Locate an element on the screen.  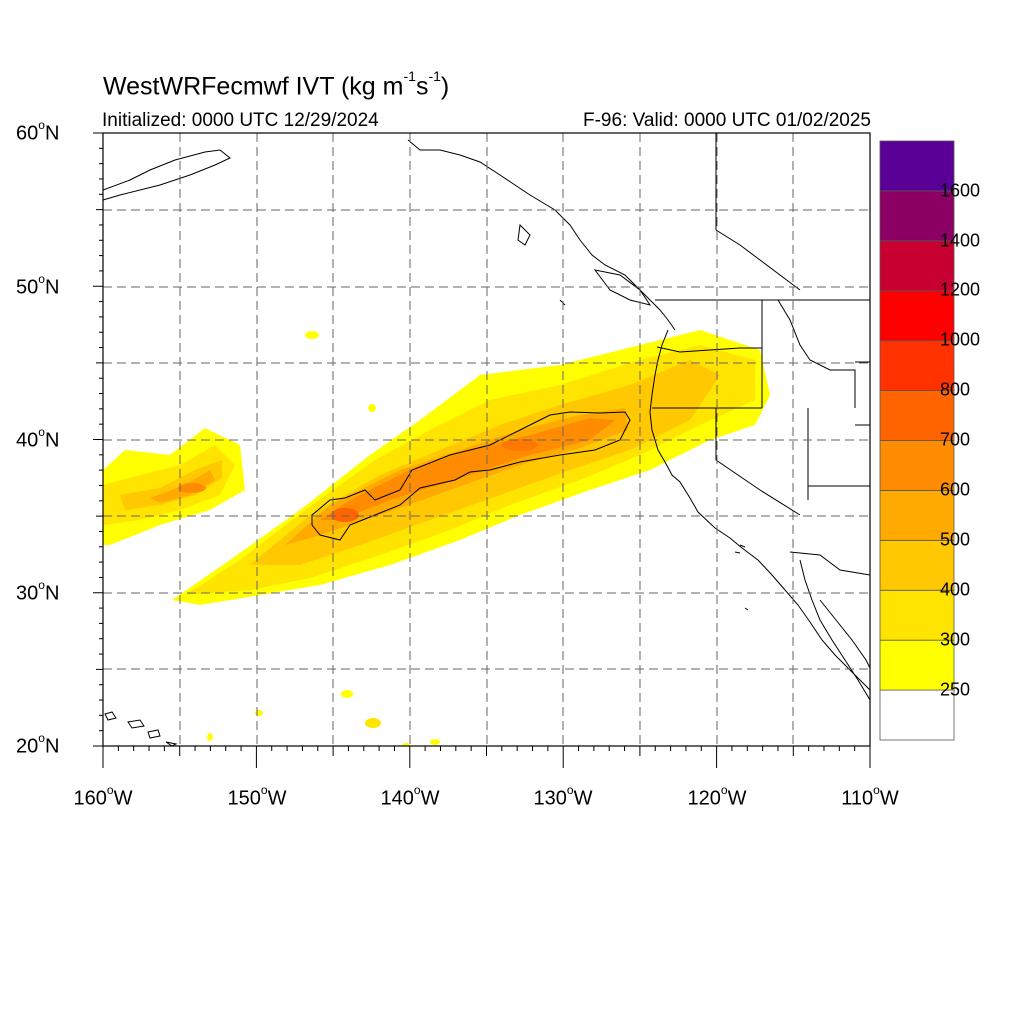
ivt-600-contour is located at coordinates (471, 476).